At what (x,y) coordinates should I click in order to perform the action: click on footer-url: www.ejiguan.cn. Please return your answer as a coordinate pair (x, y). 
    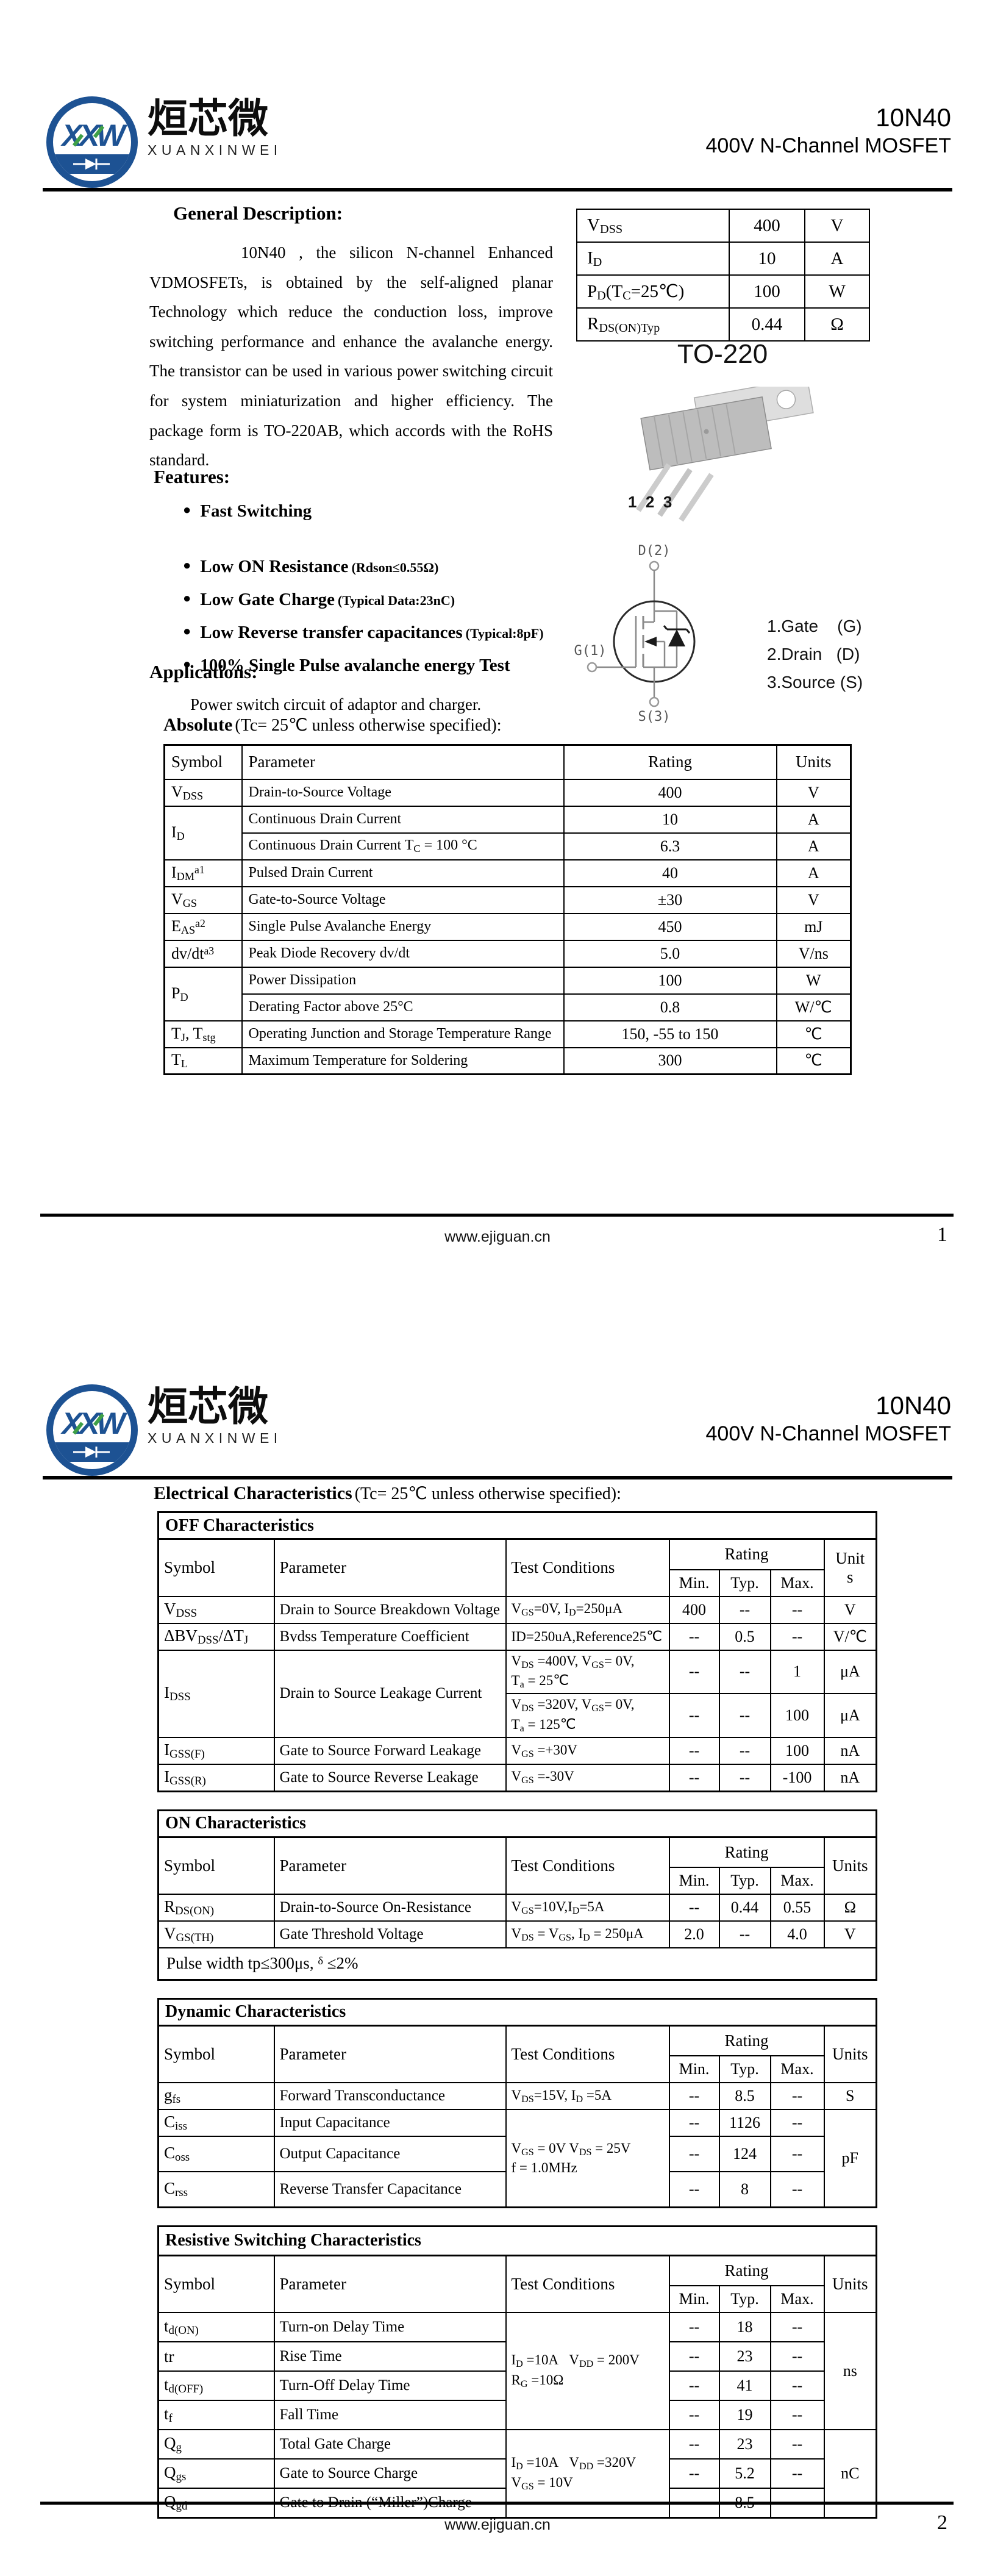
    Looking at the image, I should click on (498, 2524).